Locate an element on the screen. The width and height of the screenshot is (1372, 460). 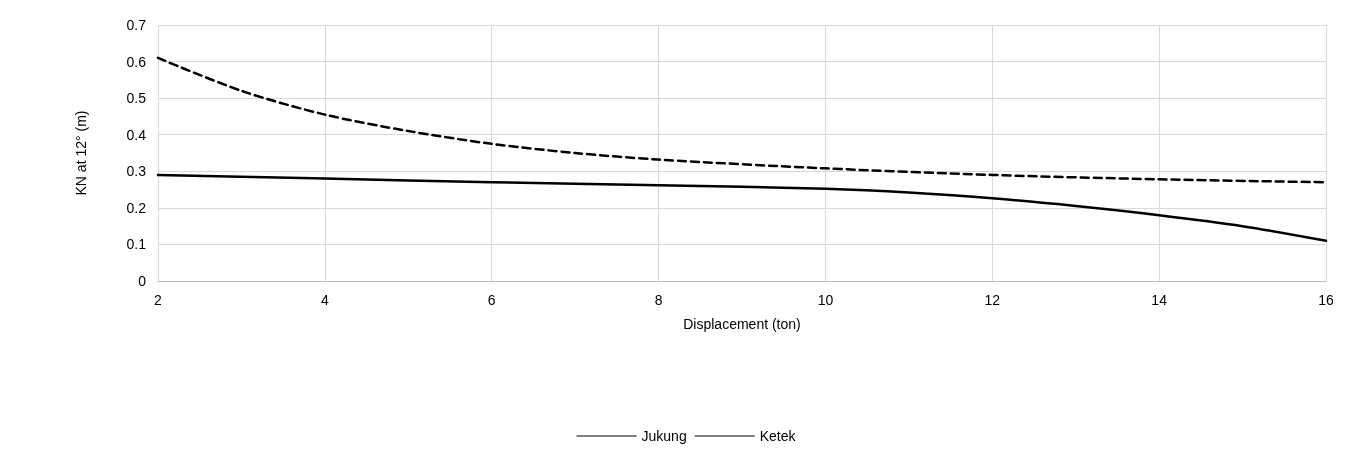
x-tick-label: 14 is located at coordinates (1159, 300).